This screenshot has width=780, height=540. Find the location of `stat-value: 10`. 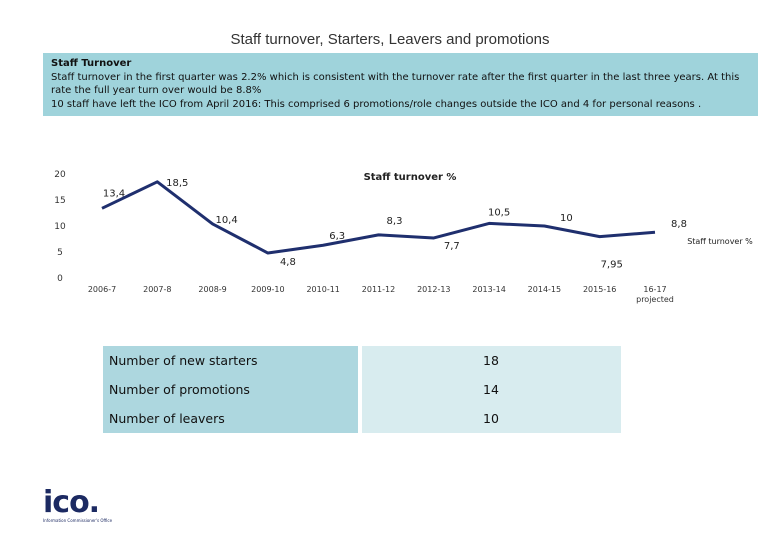

stat-value: 10 is located at coordinates (491, 418).